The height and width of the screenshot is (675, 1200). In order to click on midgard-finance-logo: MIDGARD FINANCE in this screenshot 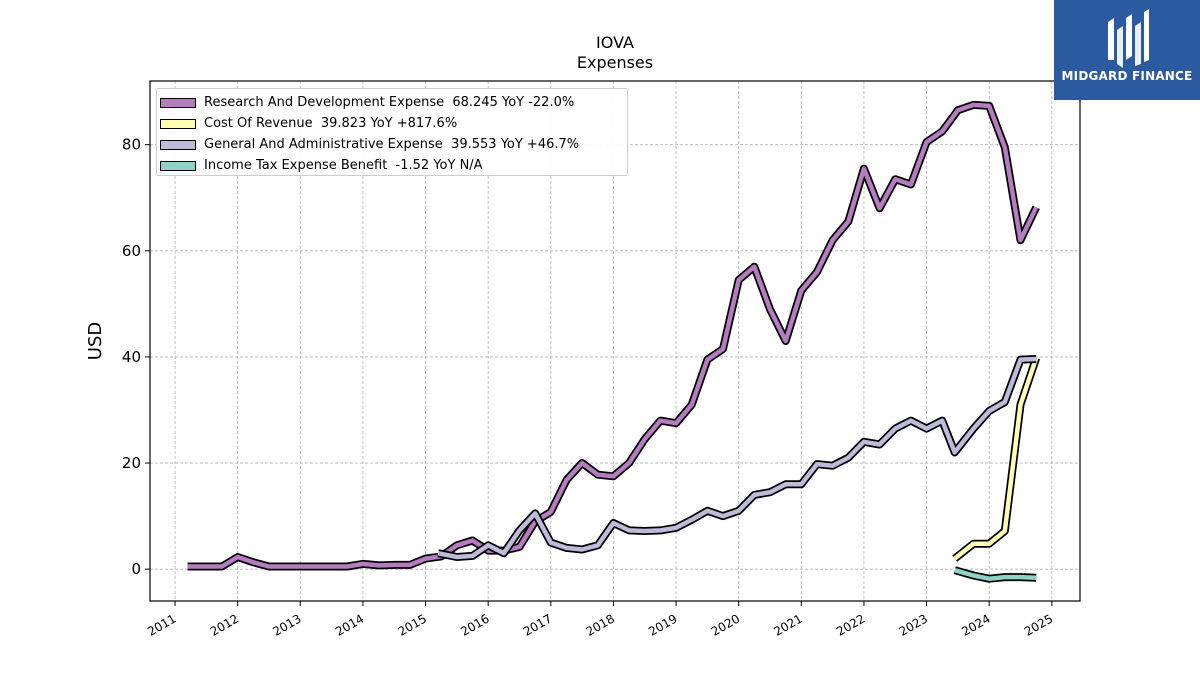, I will do `click(1127, 50)`.